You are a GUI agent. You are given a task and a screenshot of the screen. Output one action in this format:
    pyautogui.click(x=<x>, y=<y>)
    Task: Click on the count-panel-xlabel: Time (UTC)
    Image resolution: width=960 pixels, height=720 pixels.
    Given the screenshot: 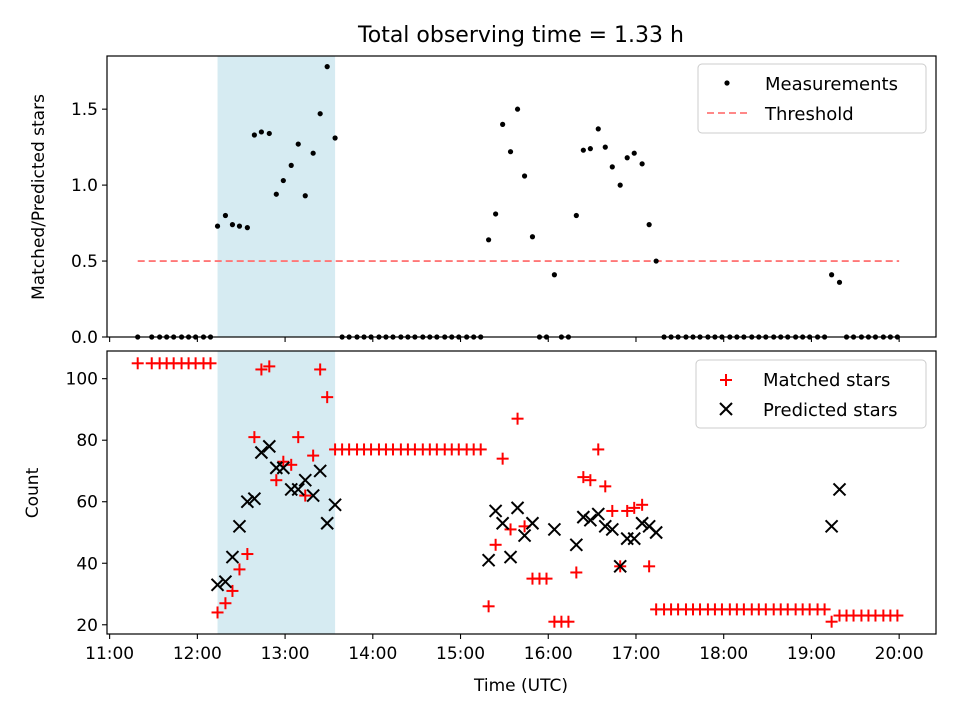 What is the action you would take?
    pyautogui.click(x=520, y=686)
    